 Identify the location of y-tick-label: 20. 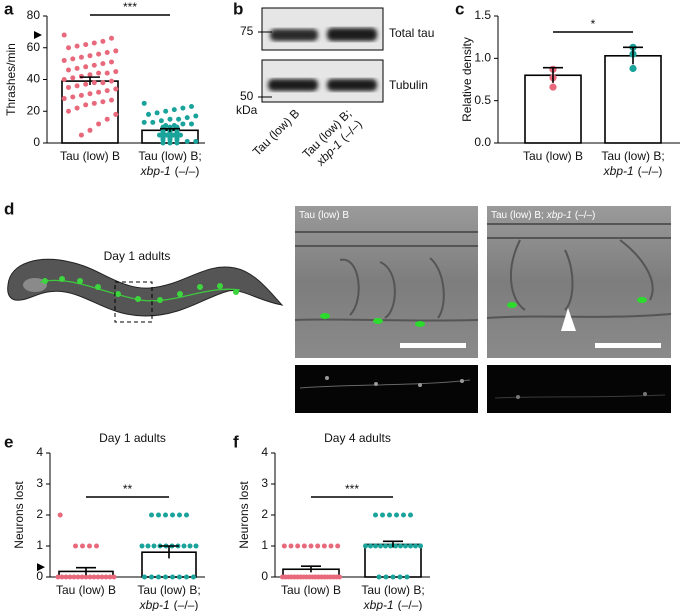
(34, 110).